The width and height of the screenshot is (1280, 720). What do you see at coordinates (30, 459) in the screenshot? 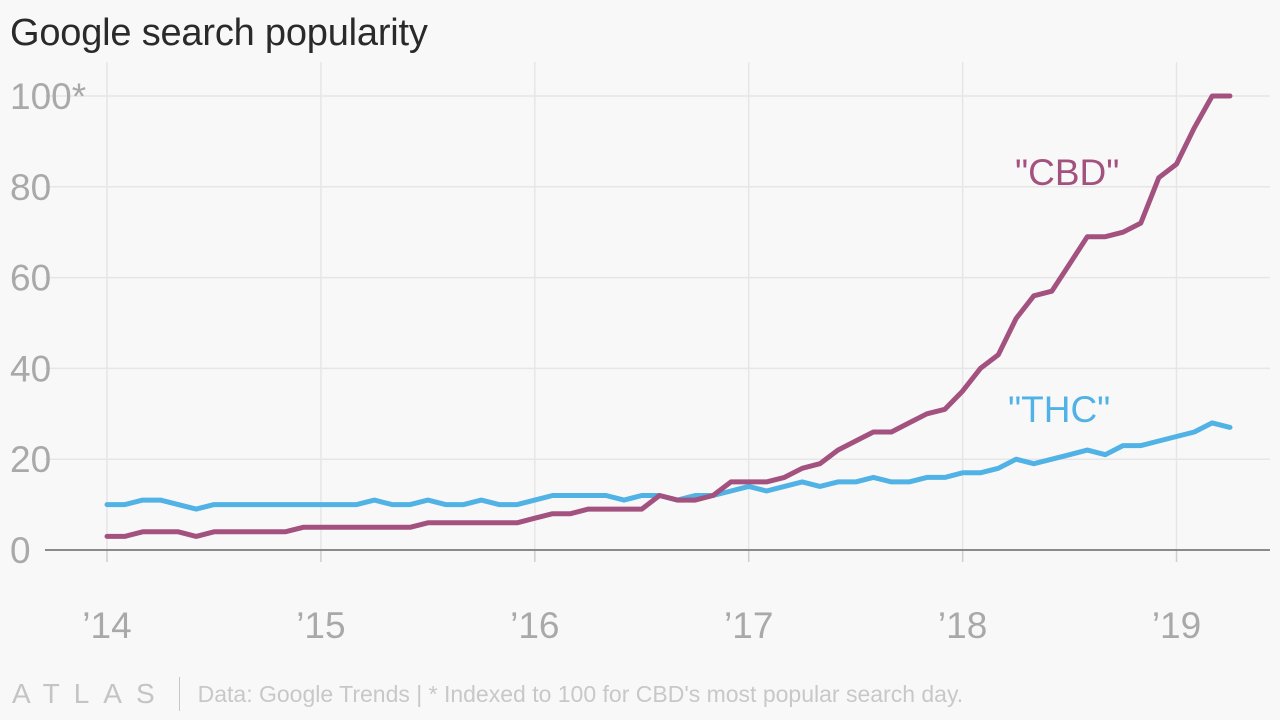
I see `y-tick-label-20: 20` at bounding box center [30, 459].